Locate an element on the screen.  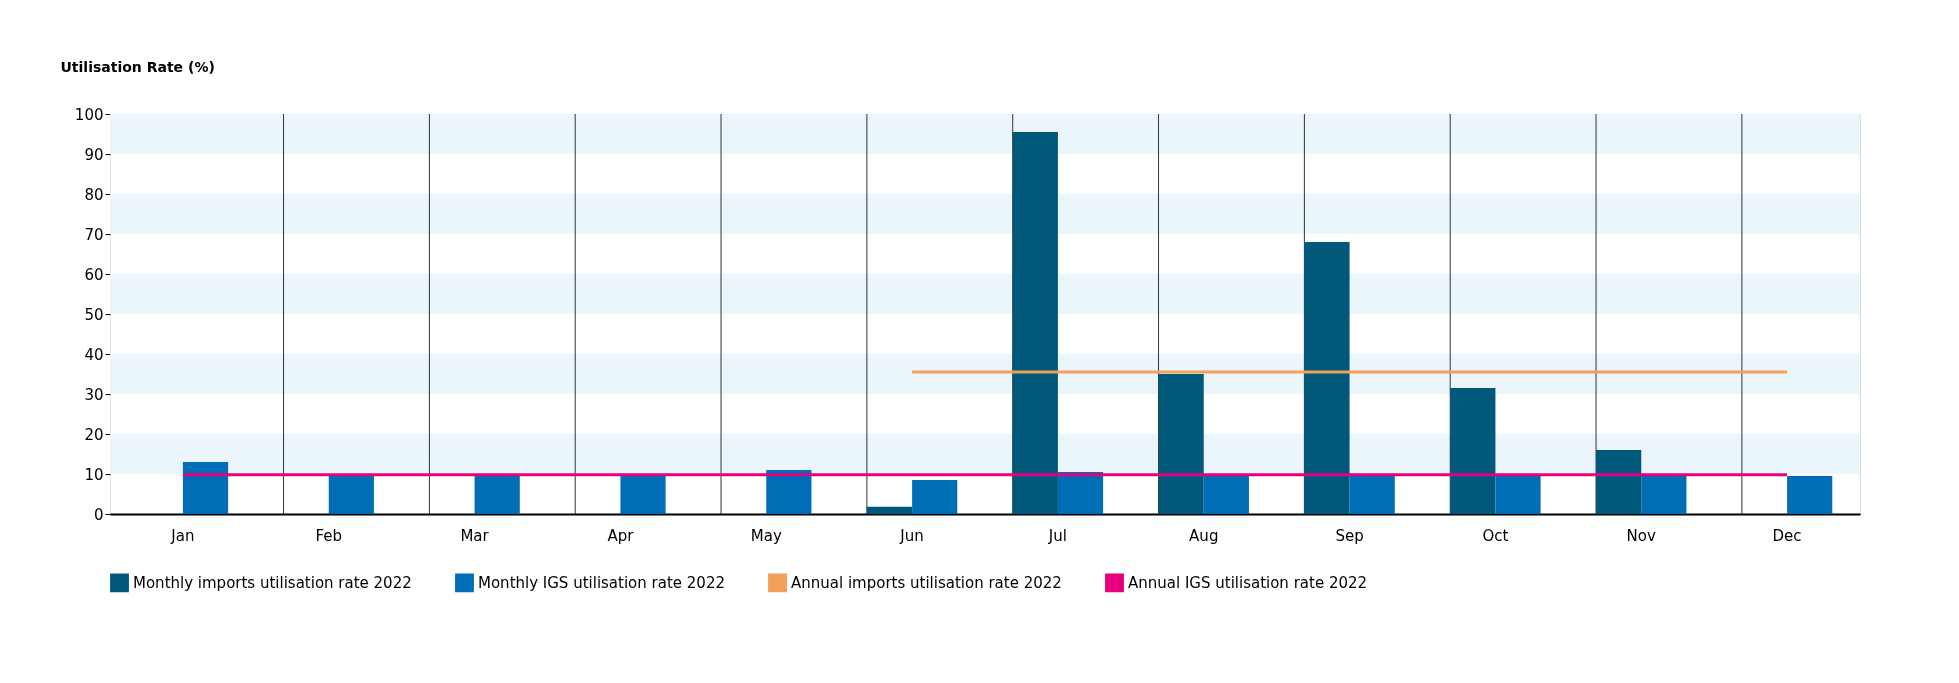
y-tick-label: 0 is located at coordinates (98, 514).